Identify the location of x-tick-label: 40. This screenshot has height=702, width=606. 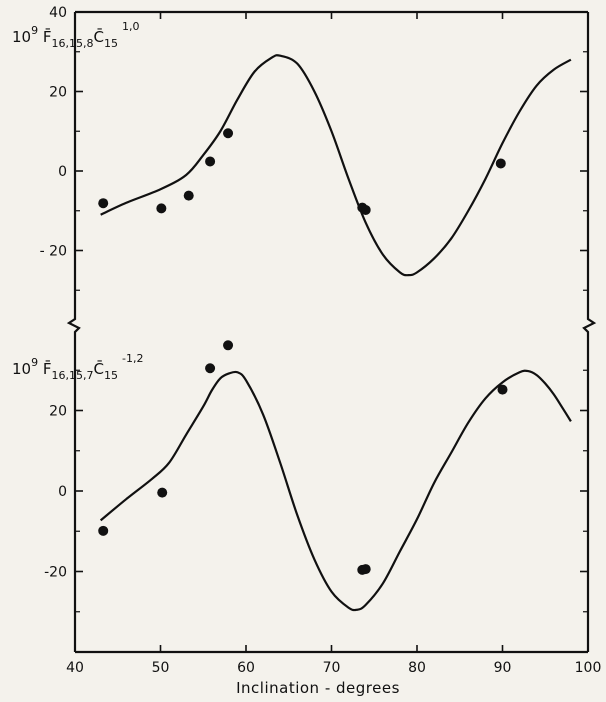
(75, 668).